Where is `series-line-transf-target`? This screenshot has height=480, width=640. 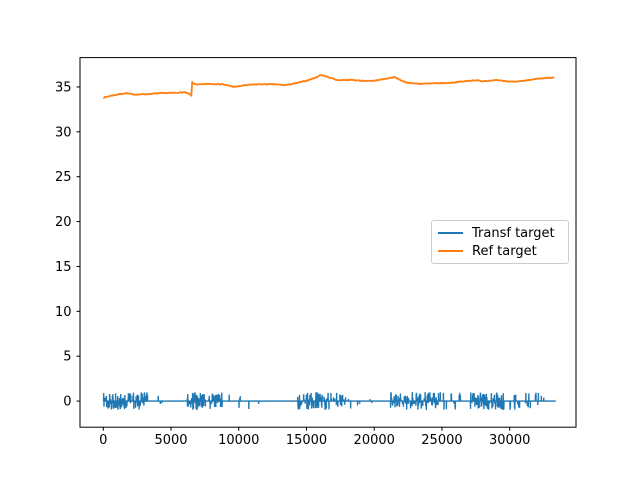 series-line-transf-target is located at coordinates (329, 401).